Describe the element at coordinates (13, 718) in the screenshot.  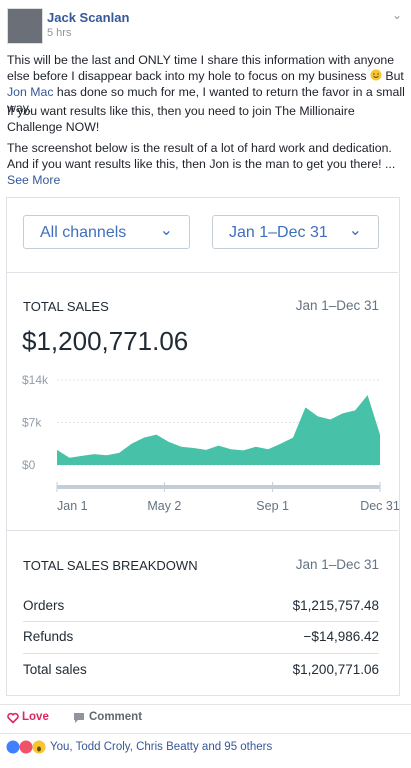
I see `love-icon` at that location.